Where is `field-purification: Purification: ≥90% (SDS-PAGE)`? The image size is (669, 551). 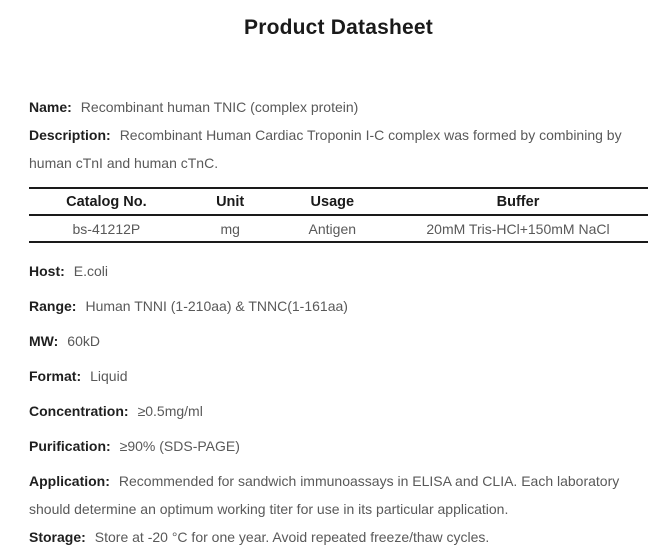 field-purification: Purification: ≥90% (SDS-PAGE) is located at coordinates (338, 446).